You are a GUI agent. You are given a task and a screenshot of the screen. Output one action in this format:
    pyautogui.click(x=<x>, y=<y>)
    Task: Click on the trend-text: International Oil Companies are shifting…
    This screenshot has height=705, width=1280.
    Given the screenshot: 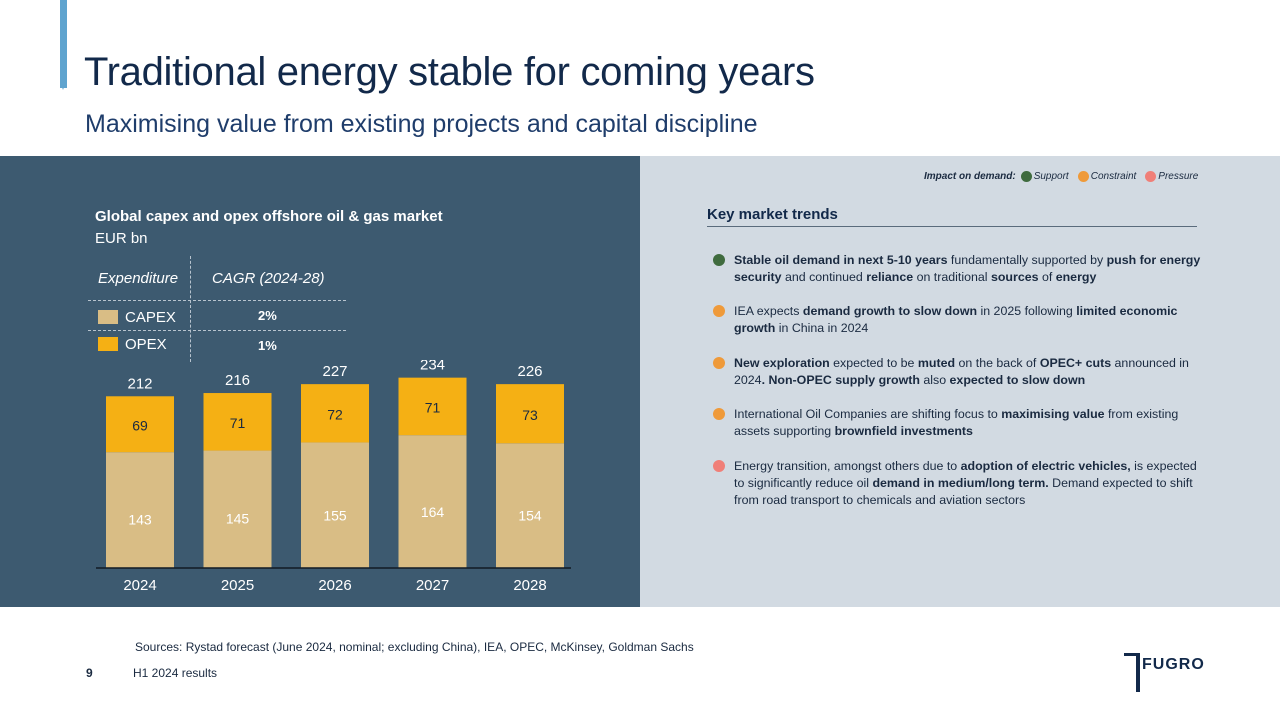 What is the action you would take?
    pyautogui.click(x=956, y=422)
    